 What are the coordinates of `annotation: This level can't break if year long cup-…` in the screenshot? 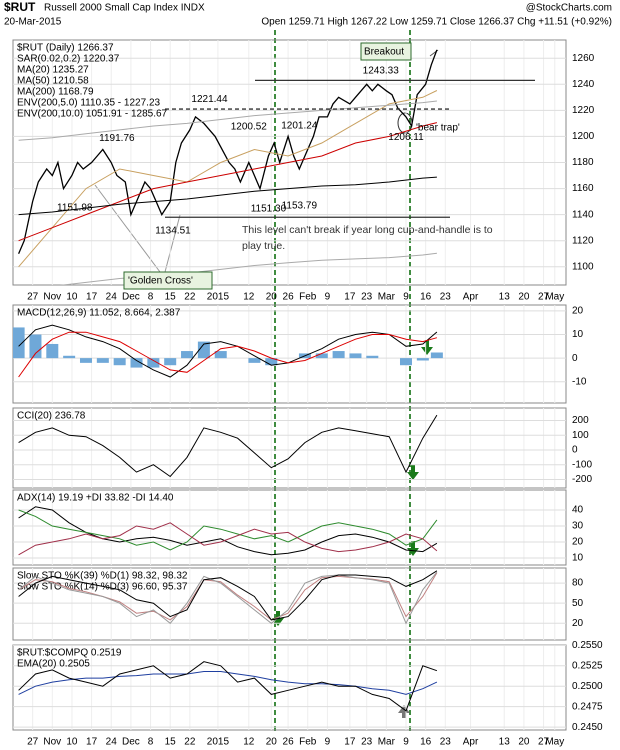 It's located at (367, 238).